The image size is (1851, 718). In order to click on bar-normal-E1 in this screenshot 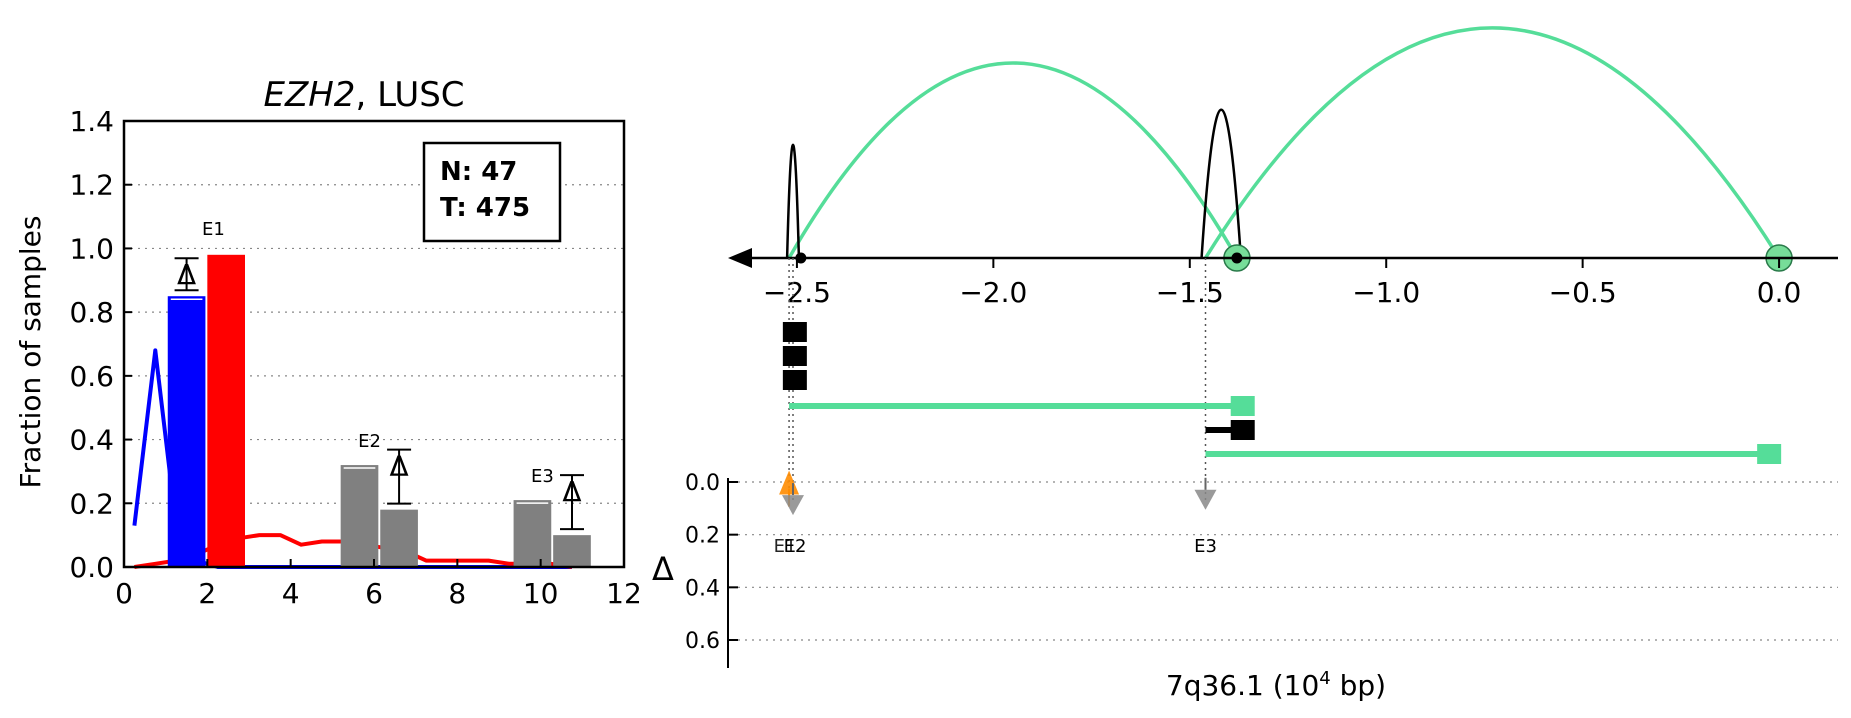, I will do `click(186, 431)`.